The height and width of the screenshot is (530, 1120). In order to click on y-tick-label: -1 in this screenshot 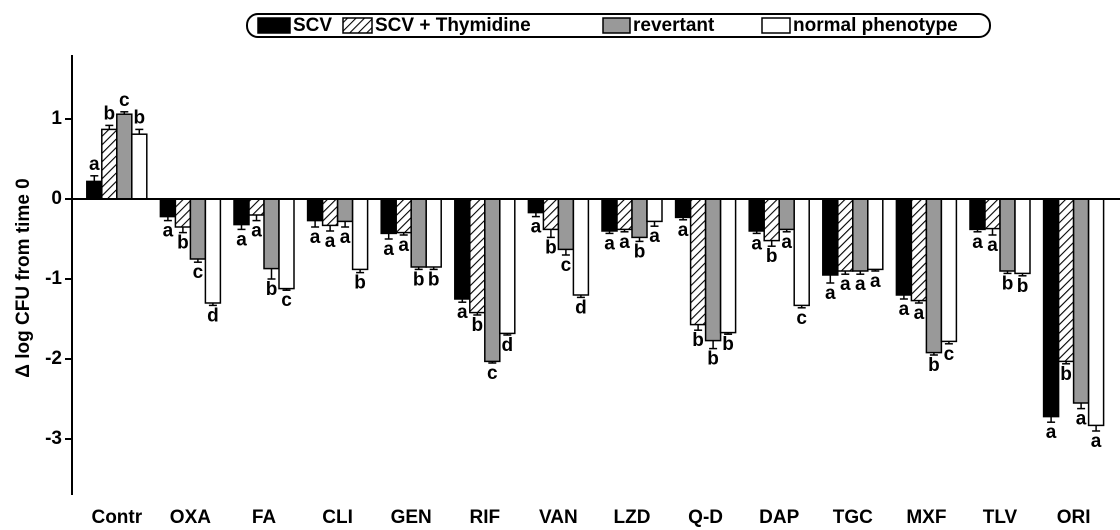, I will do `click(53, 278)`.